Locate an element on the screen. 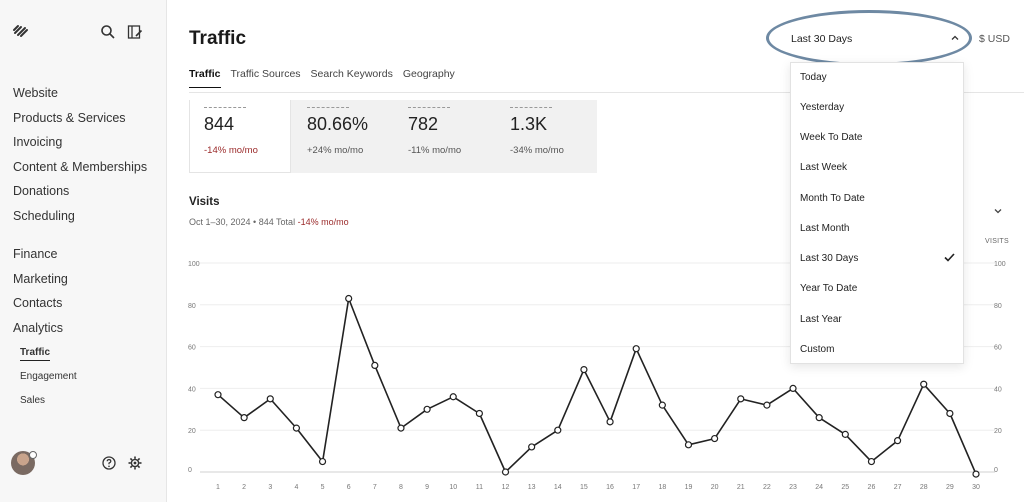 This screenshot has width=1024, height=502. sidebar-subitem-traffic-label: Traffic is located at coordinates (35, 354).